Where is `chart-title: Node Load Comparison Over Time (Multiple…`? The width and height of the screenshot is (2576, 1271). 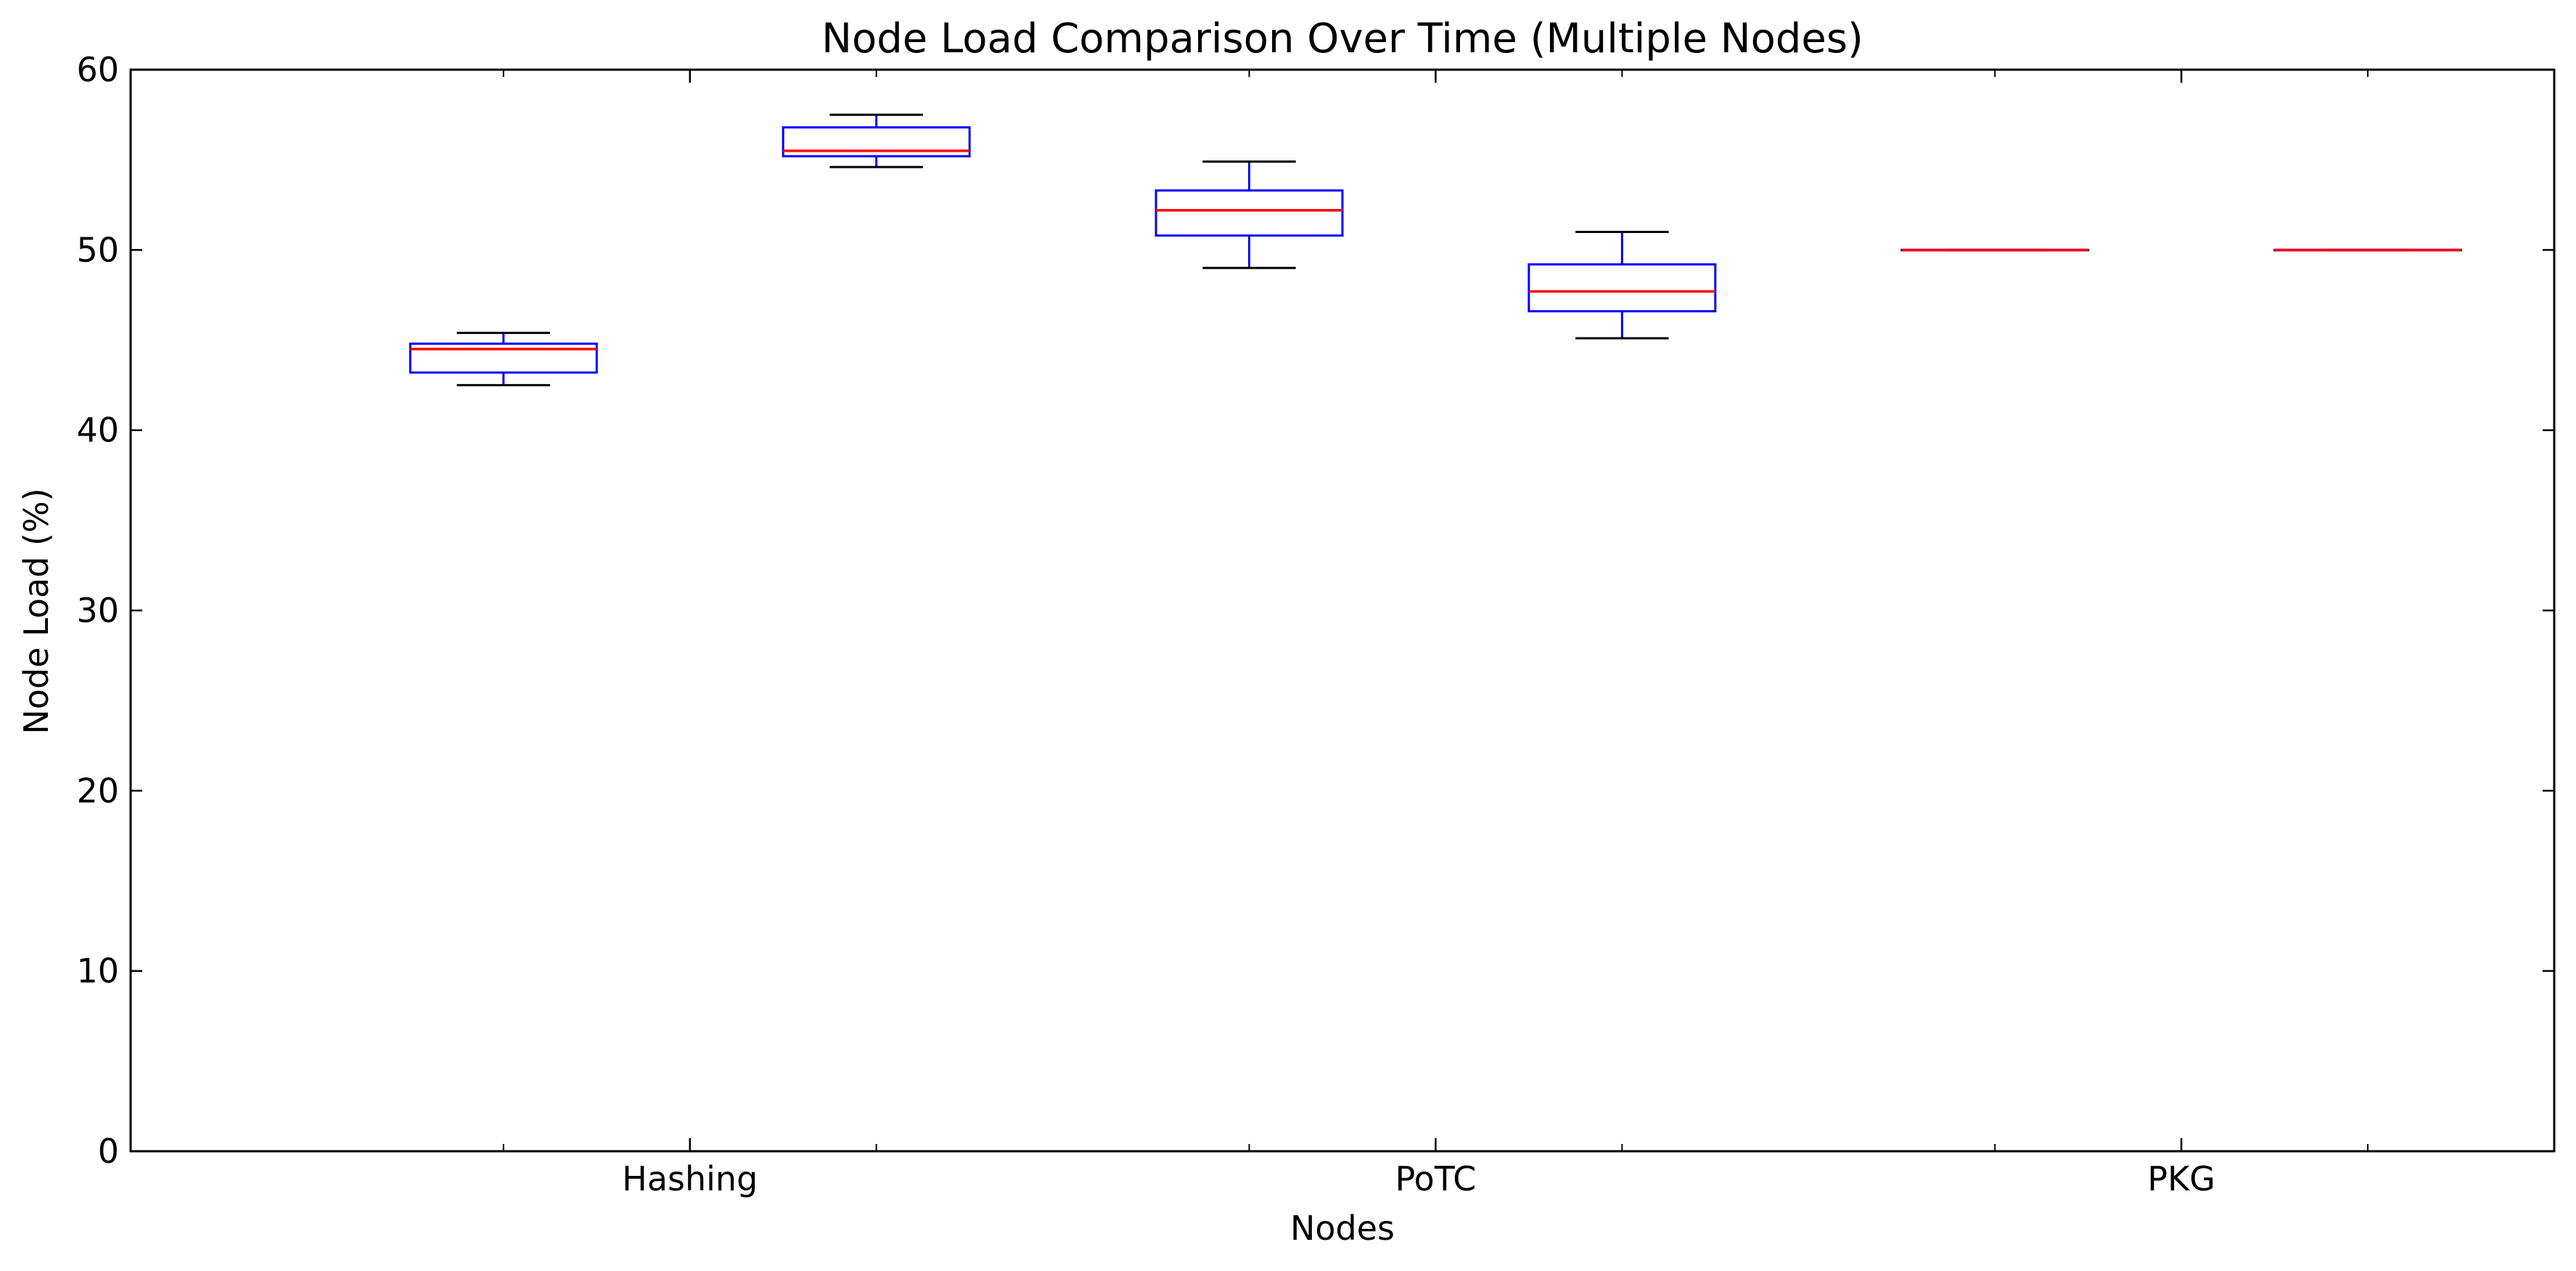
chart-title: Node Load Comparison Over Time (Multiple… is located at coordinates (1342, 38).